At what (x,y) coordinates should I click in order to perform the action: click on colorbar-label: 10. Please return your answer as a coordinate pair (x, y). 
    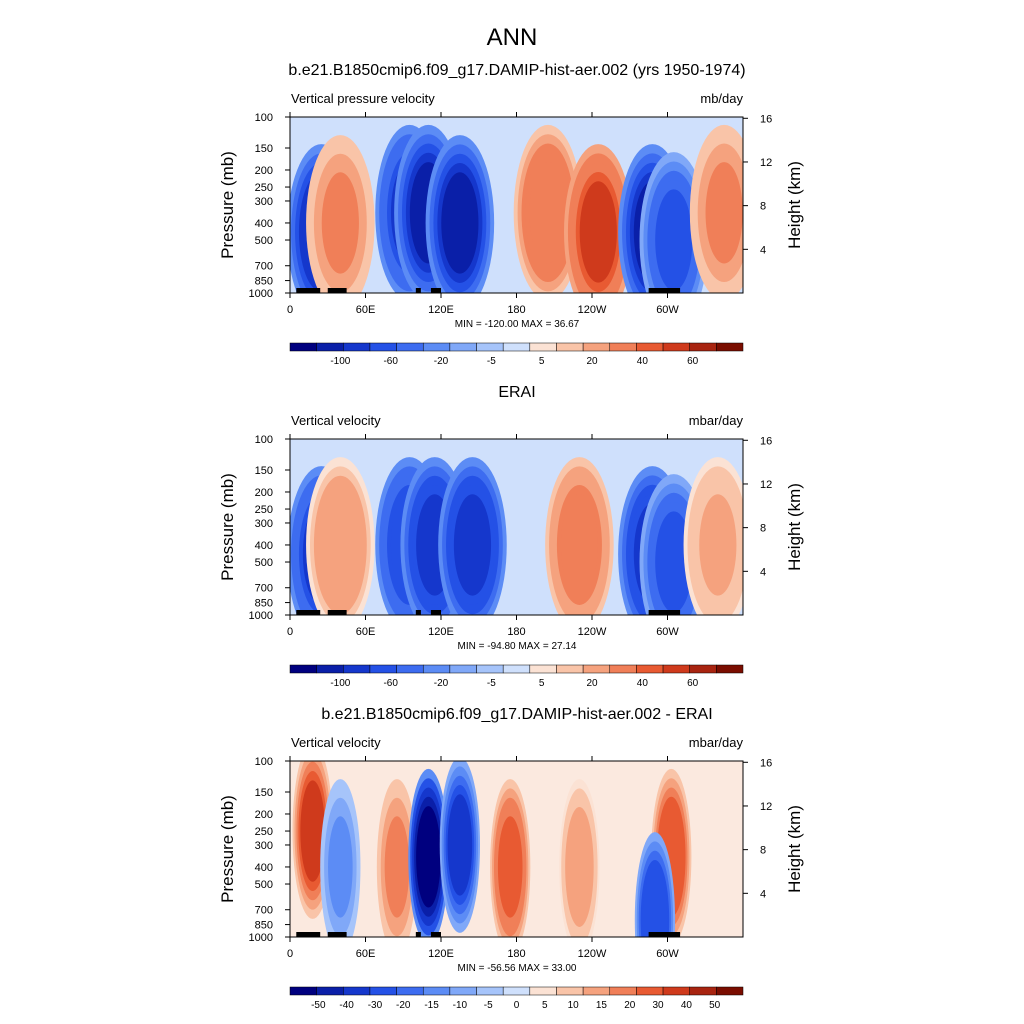
    Looking at the image, I should click on (574, 1005).